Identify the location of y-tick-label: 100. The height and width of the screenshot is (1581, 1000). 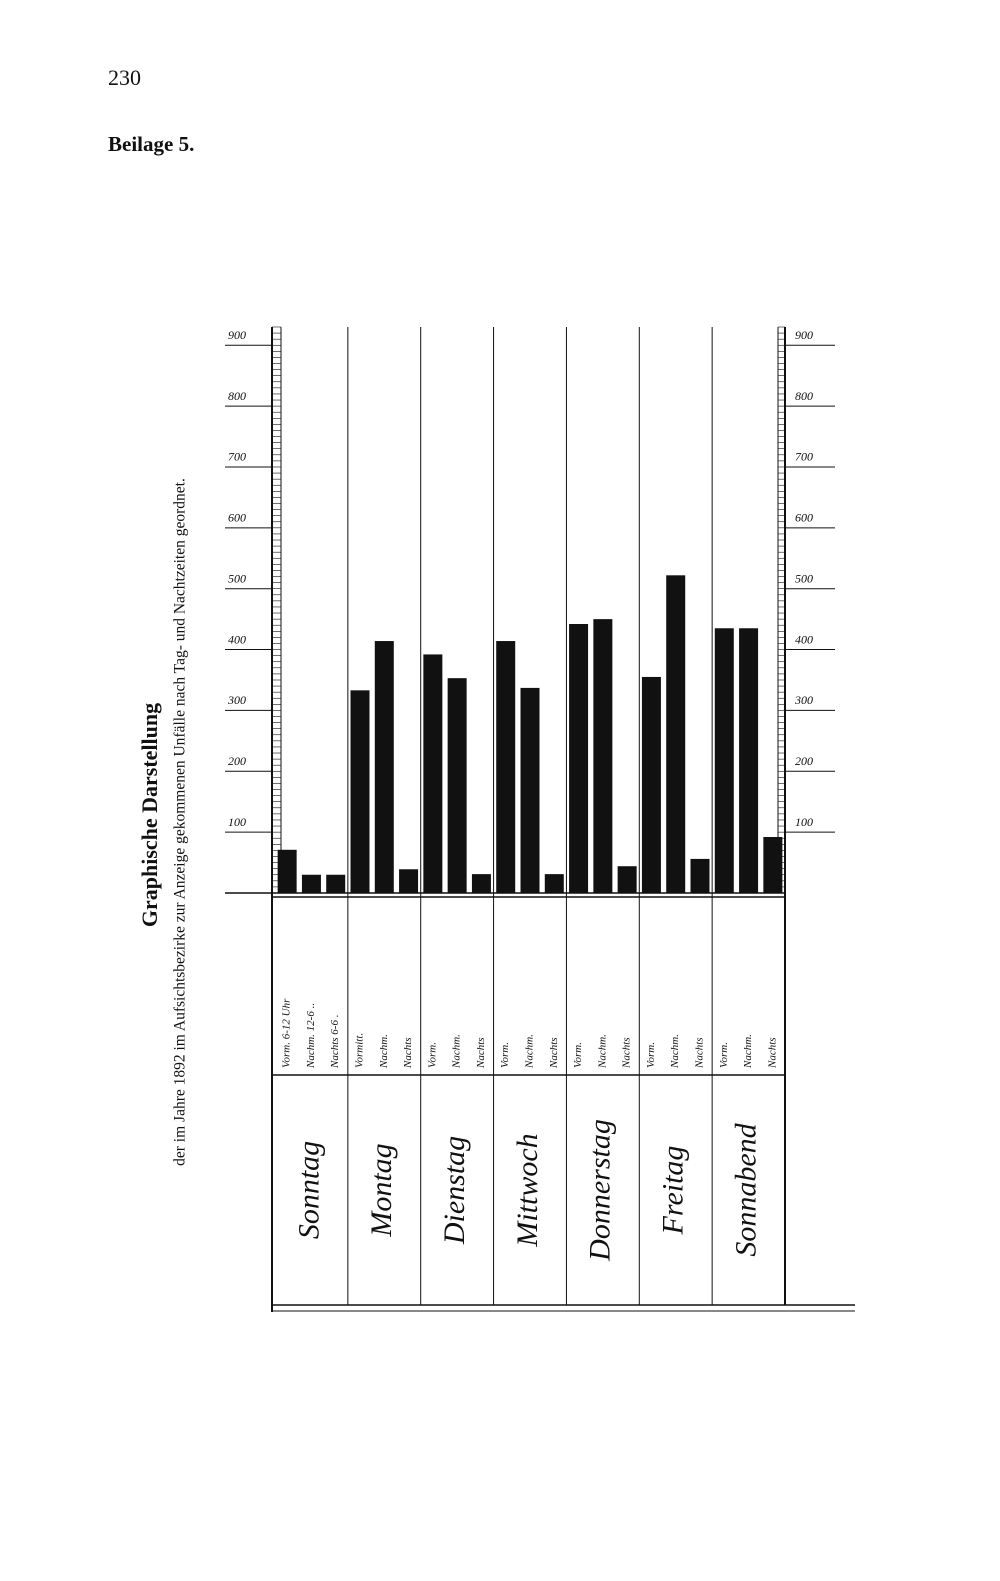
(237, 822).